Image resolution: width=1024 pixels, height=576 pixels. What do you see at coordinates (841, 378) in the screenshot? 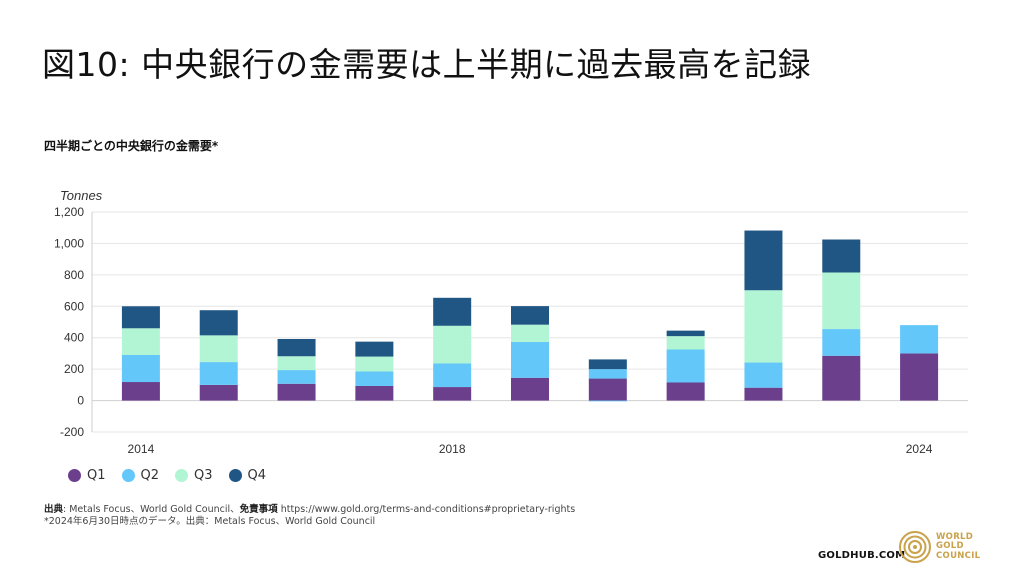
I see `bar-q1-2023` at bounding box center [841, 378].